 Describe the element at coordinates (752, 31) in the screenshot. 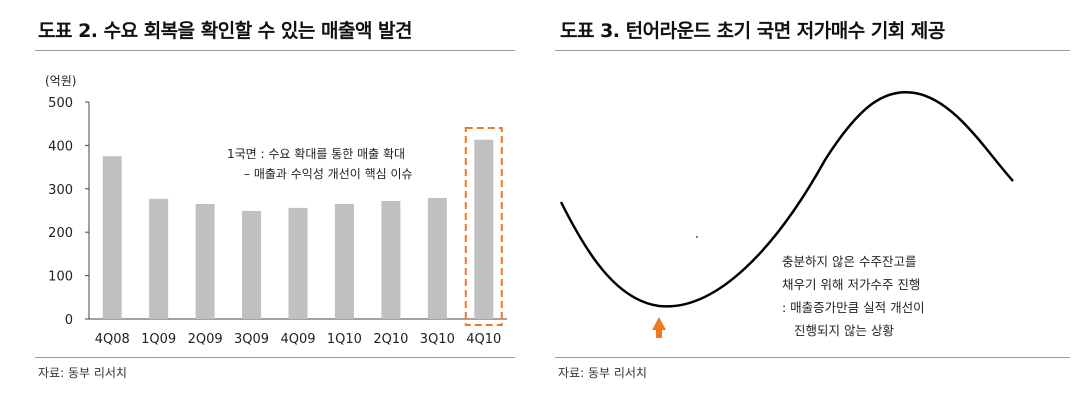

I see `cycle-chart-title: 도표 3. 턴어라운드 초기 국면 저가매수 기회 제공` at that location.